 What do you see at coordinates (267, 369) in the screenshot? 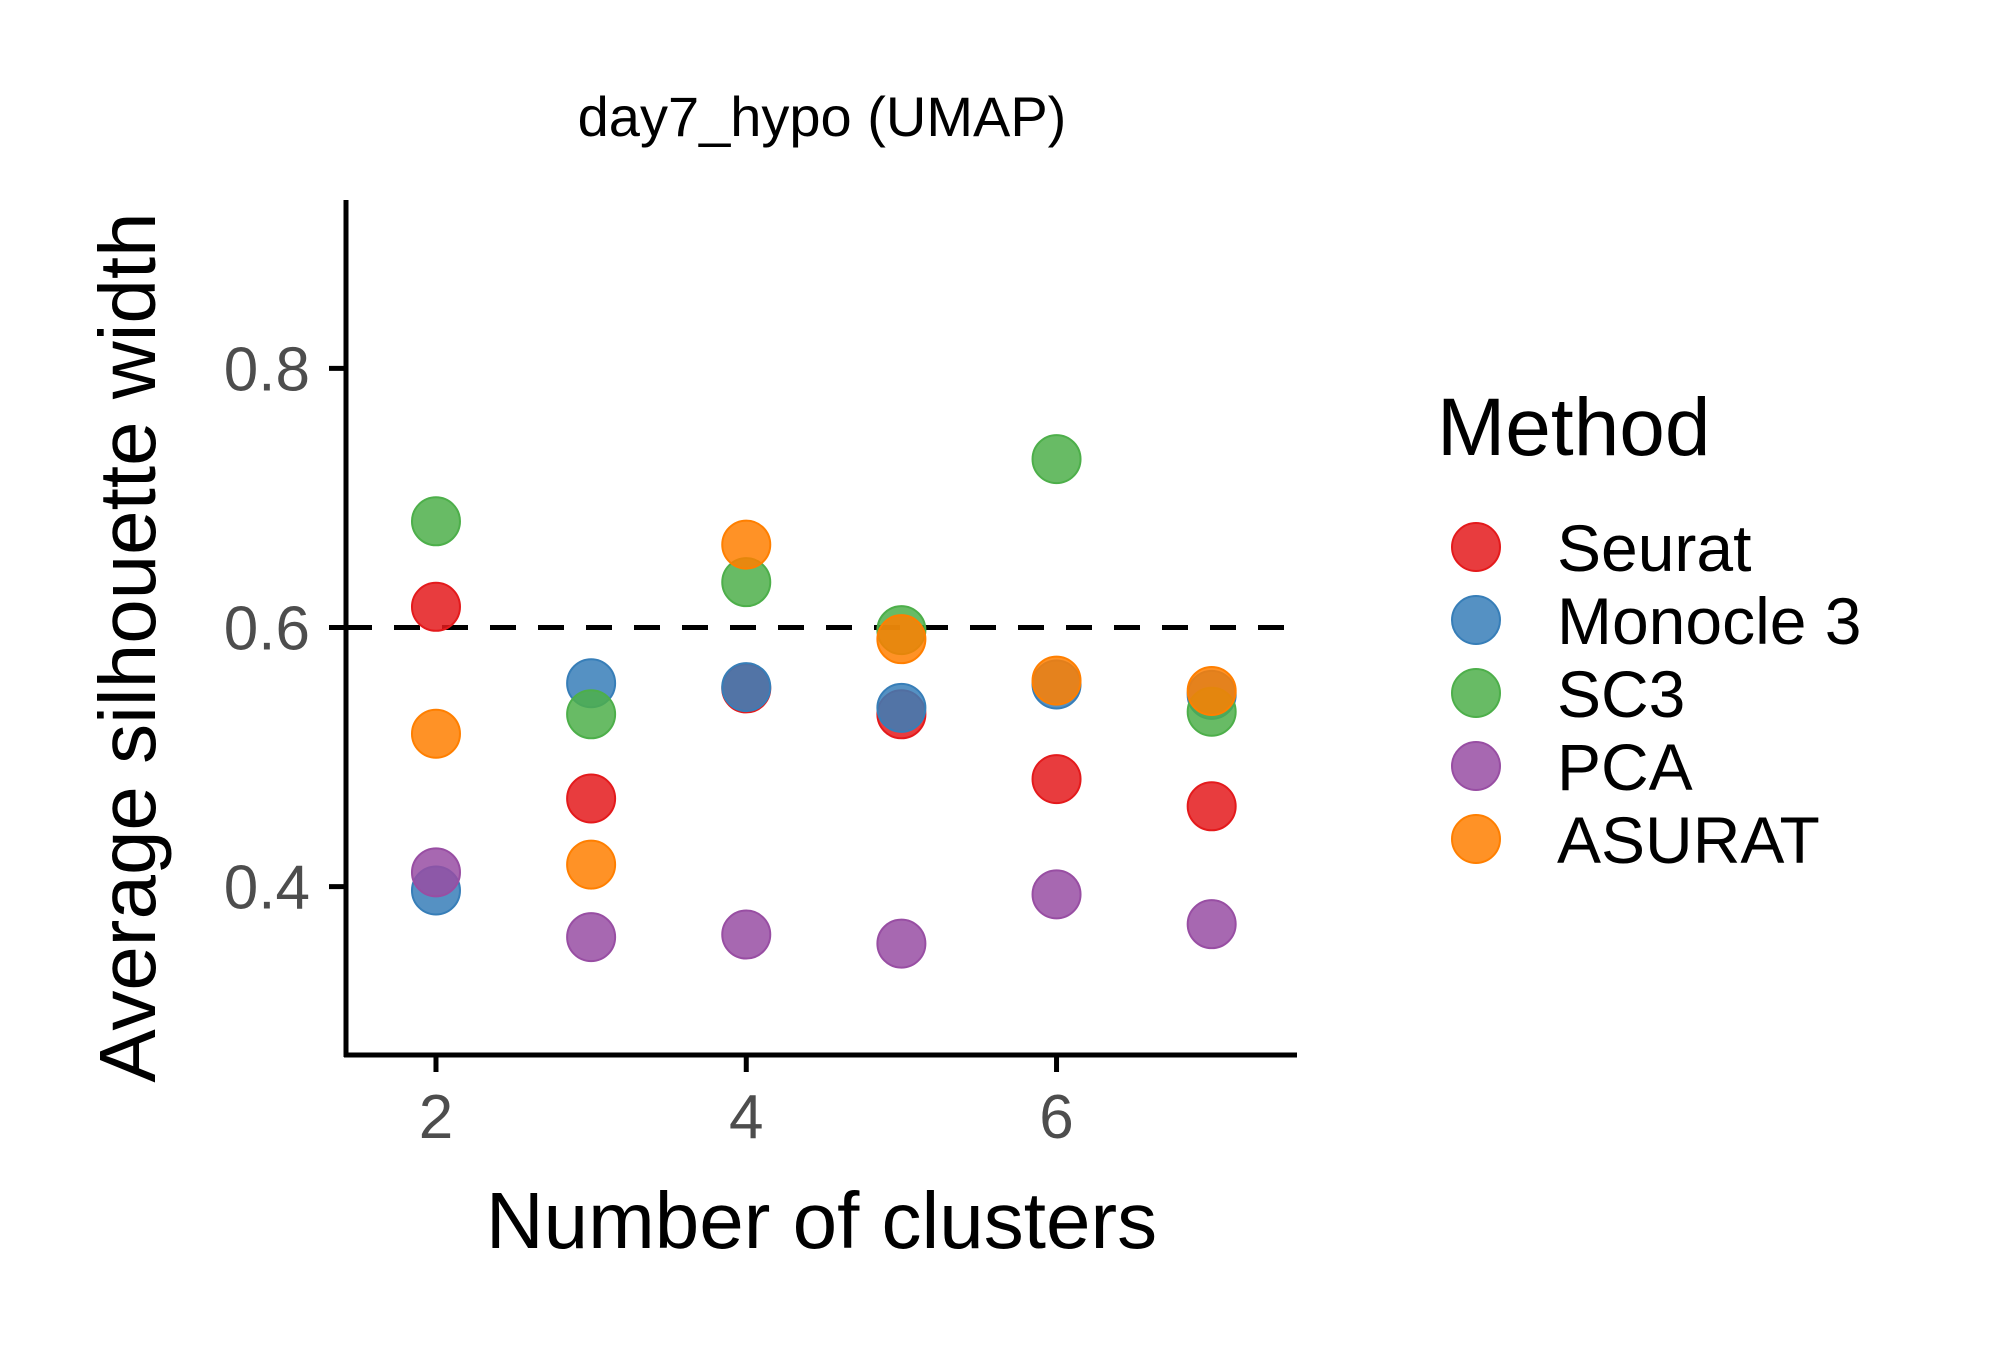
I see `y-tick-label: 0.8` at bounding box center [267, 369].